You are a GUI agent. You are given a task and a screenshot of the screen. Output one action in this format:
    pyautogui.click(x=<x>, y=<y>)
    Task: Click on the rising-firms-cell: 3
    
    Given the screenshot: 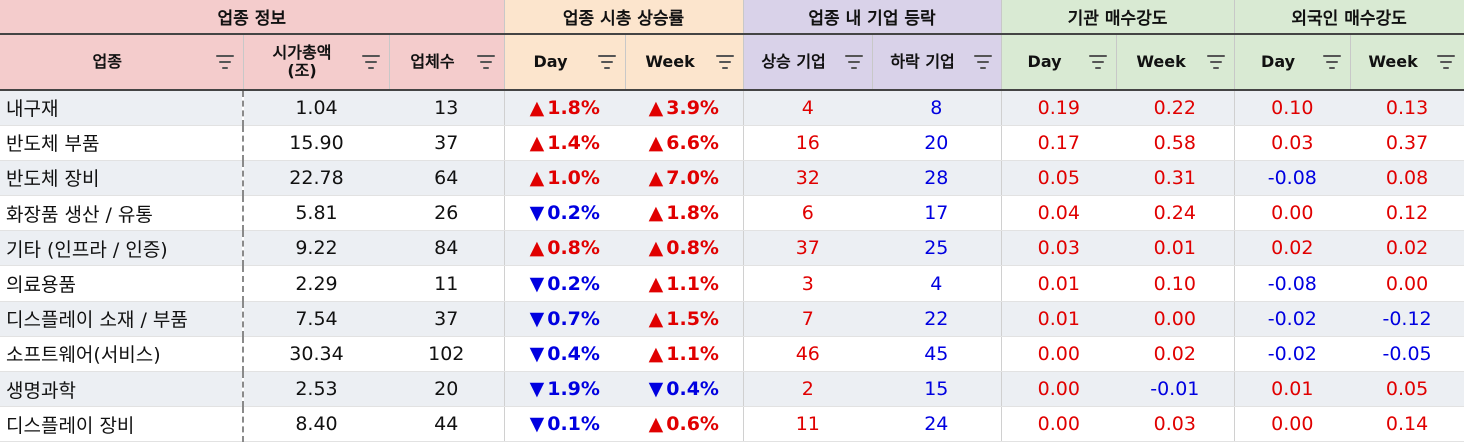 What is the action you would take?
    pyautogui.click(x=808, y=283)
    